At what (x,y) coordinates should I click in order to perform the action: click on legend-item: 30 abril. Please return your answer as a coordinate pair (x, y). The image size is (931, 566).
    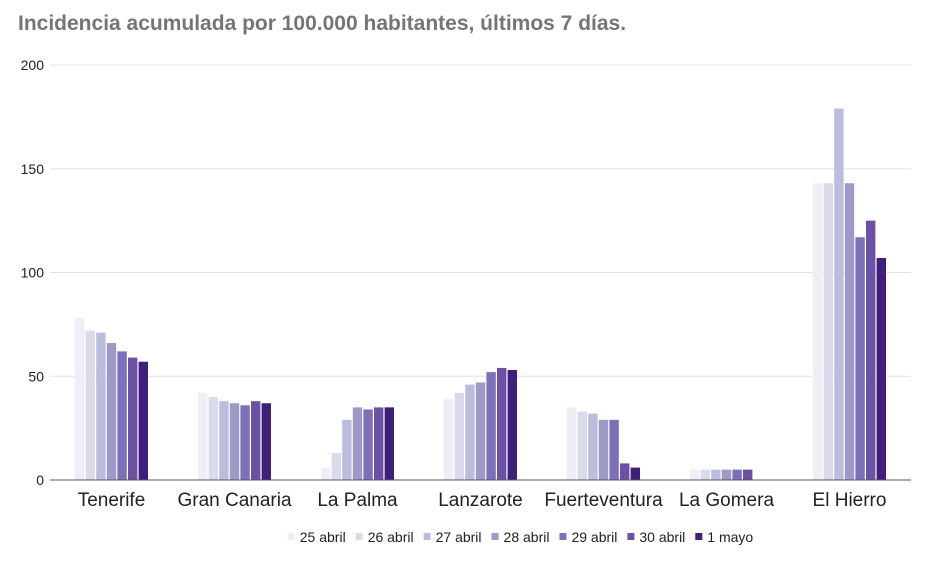
    Looking at the image, I should click on (656, 537).